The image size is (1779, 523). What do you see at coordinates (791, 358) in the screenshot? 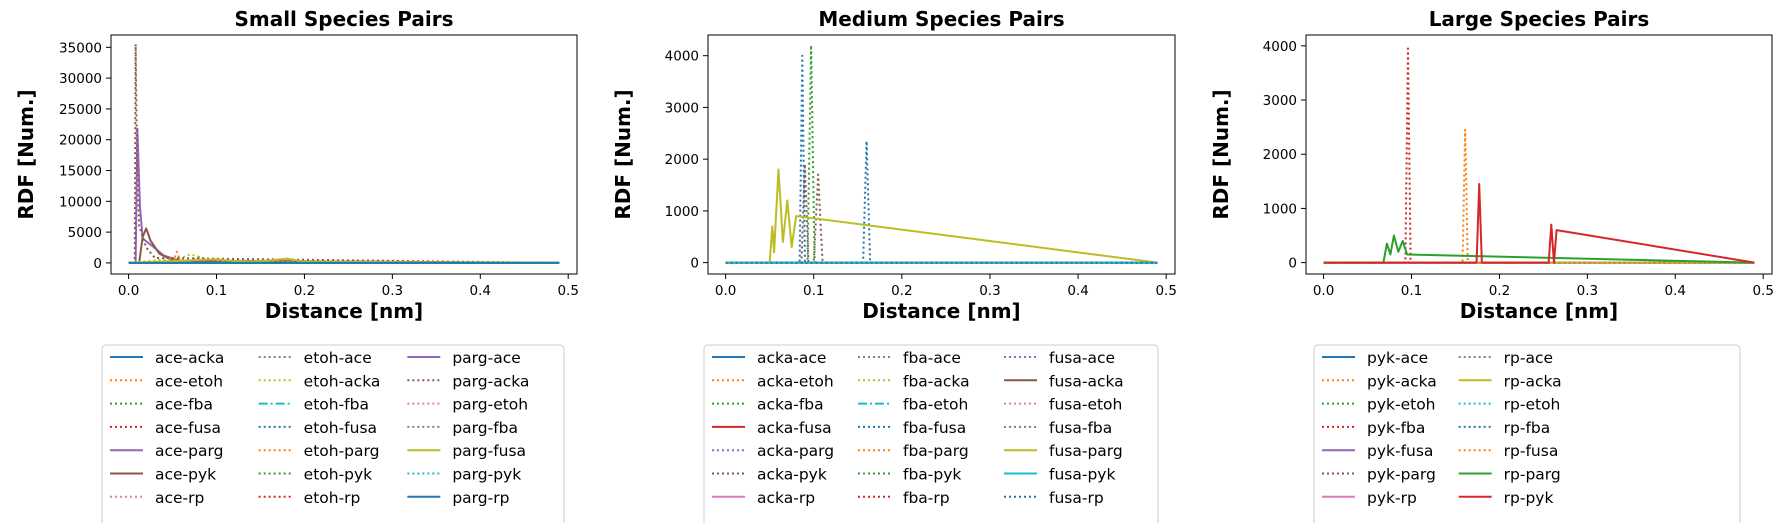
I see `legend-label: acka-ace` at bounding box center [791, 358].